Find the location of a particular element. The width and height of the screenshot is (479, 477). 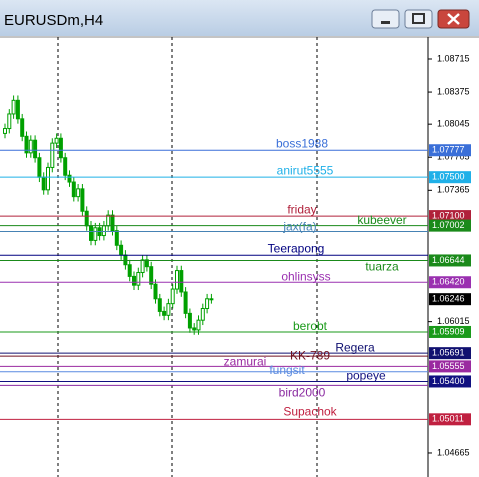

current-price-box is located at coordinates (450, 299).